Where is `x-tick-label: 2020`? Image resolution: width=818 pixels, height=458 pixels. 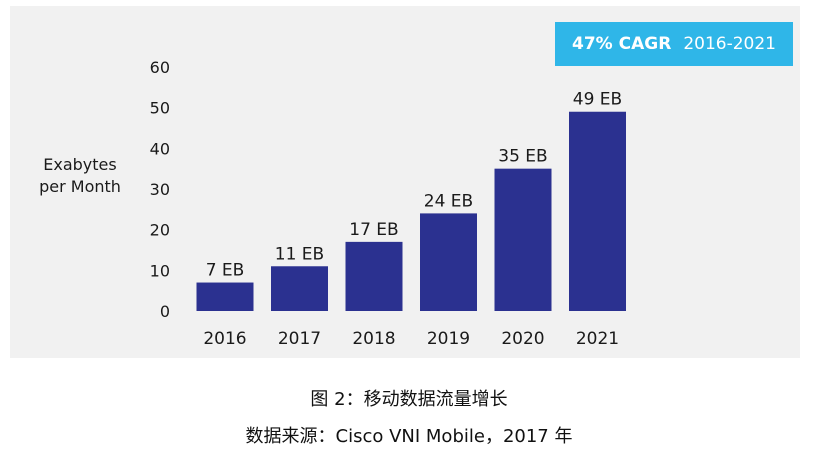
x-tick-label: 2020 is located at coordinates (522, 339).